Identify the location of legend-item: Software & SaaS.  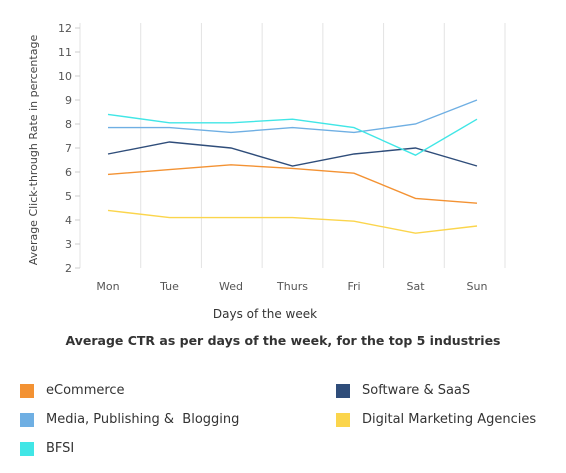
(403, 390).